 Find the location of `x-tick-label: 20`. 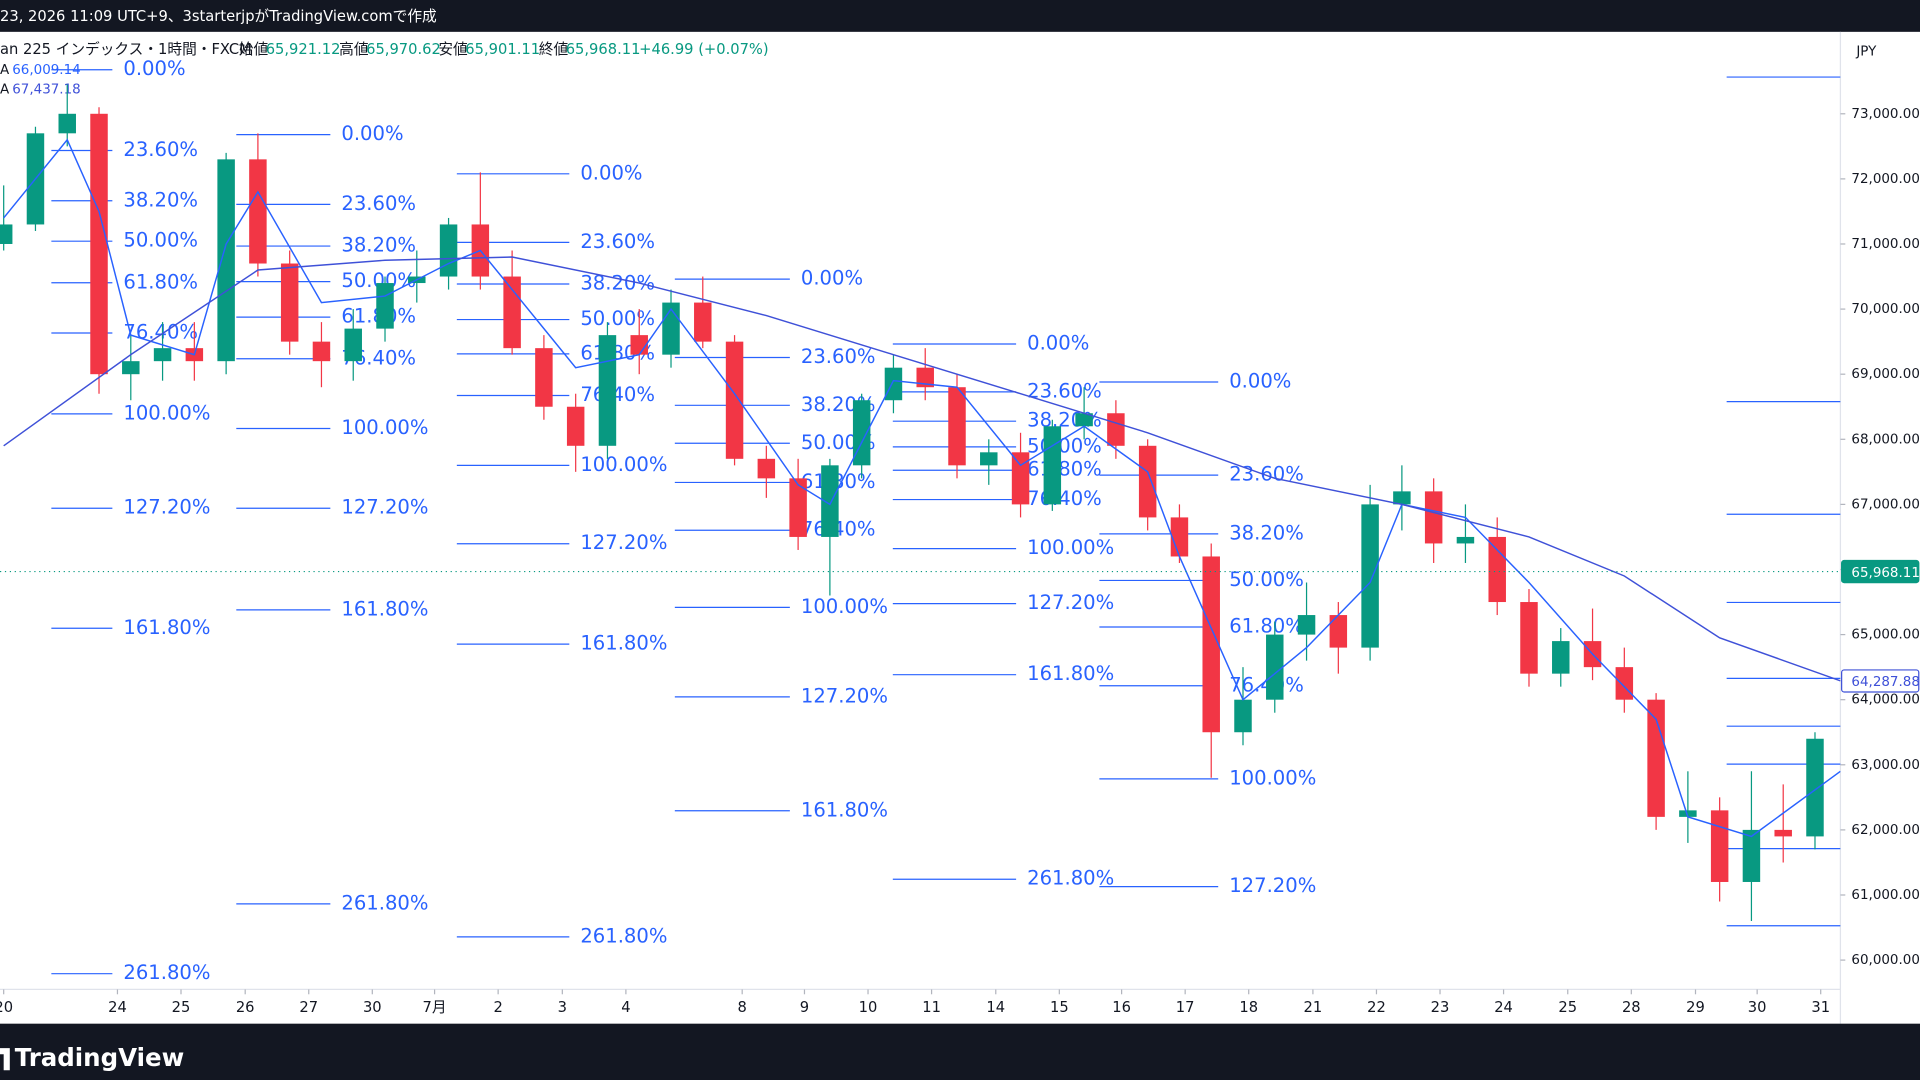

x-tick-label: 20 is located at coordinates (6, 1007).